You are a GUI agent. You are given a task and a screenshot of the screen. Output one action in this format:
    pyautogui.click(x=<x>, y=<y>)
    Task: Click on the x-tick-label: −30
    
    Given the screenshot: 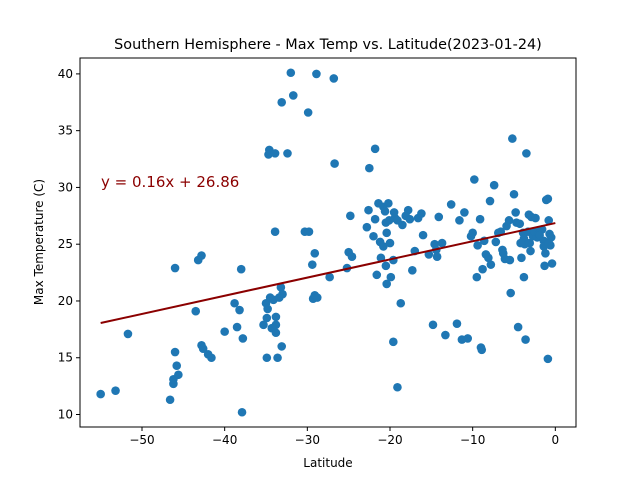 What is the action you would take?
    pyautogui.click(x=307, y=440)
    